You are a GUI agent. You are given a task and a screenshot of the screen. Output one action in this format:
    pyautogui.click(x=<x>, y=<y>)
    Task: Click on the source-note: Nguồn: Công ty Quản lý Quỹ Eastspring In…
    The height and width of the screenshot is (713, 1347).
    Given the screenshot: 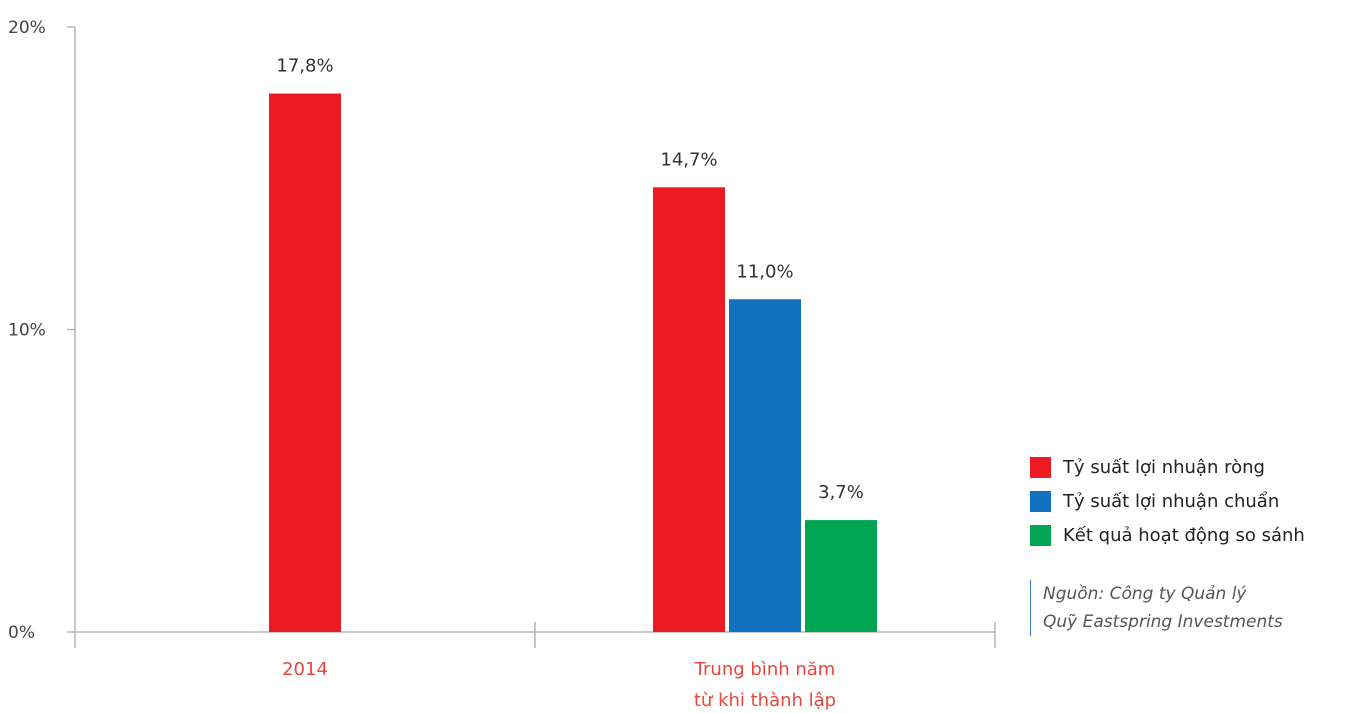 What is the action you would take?
    pyautogui.click(x=1156, y=608)
    